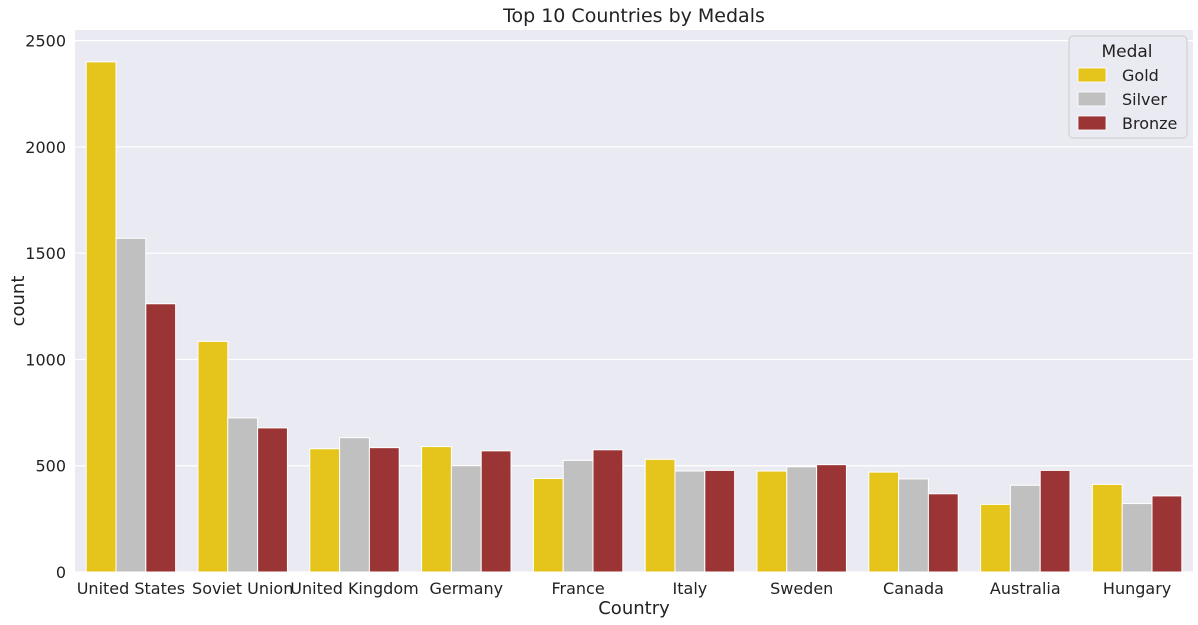 The image size is (1198, 625). What do you see at coordinates (1107, 528) in the screenshot?
I see `bar-gold-hungary` at bounding box center [1107, 528].